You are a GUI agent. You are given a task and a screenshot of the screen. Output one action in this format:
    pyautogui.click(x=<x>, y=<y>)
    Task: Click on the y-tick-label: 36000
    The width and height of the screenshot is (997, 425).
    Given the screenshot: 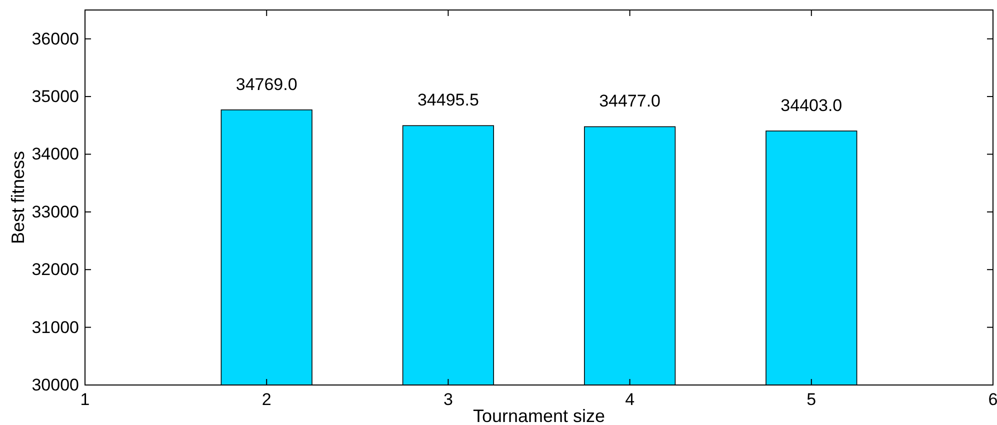 What is the action you would take?
    pyautogui.click(x=55, y=38)
    